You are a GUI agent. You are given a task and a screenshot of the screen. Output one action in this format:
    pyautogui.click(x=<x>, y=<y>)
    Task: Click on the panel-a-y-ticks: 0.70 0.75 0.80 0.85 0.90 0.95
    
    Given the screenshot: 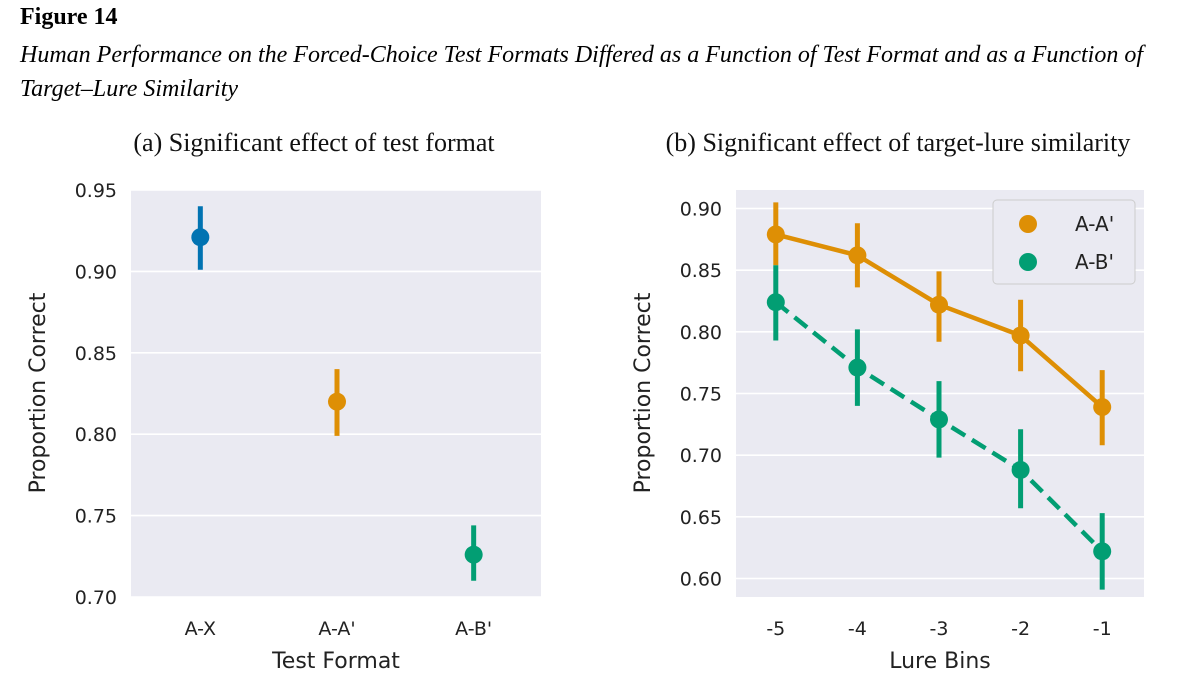 What is the action you would take?
    pyautogui.click(x=96, y=394)
    